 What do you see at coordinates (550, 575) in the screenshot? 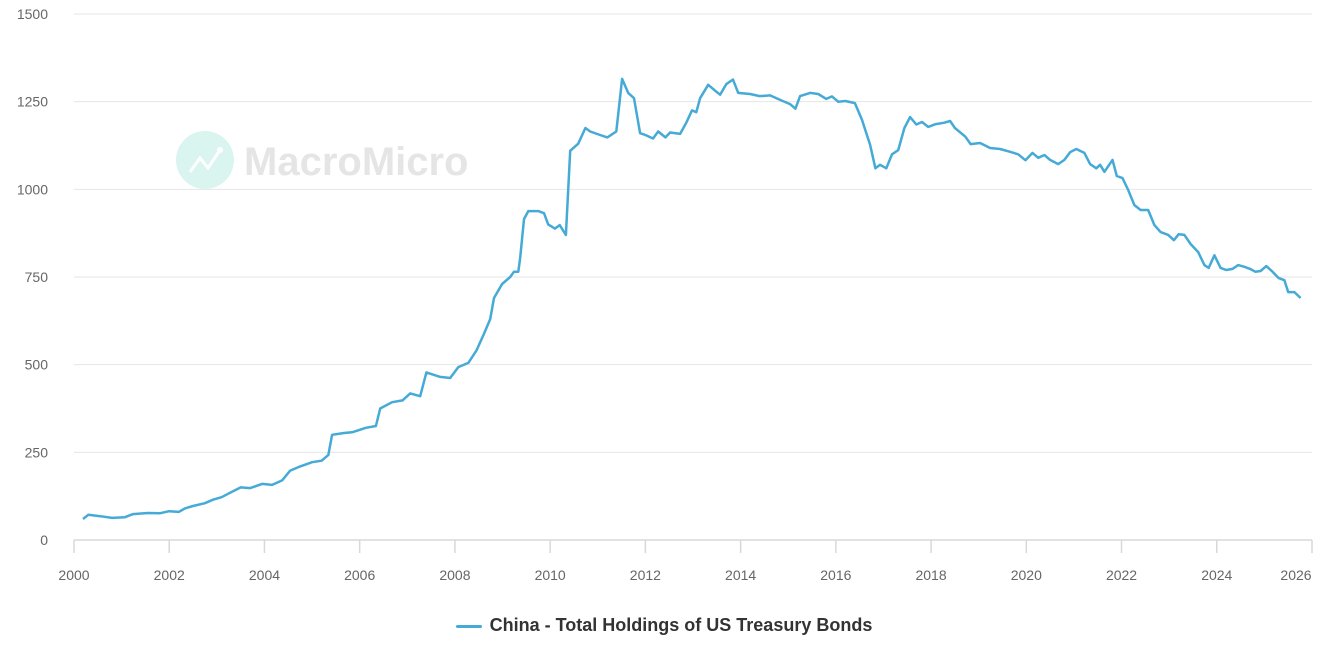
I see `x-tick-label: 2010` at bounding box center [550, 575].